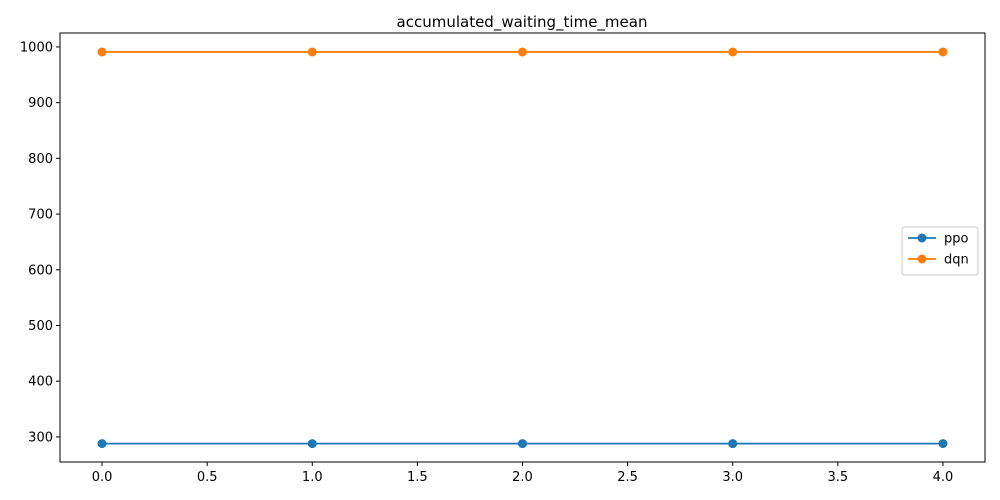 The image size is (1000, 500). What do you see at coordinates (207, 477) in the screenshot?
I see `x-tick-label: 0.5` at bounding box center [207, 477].